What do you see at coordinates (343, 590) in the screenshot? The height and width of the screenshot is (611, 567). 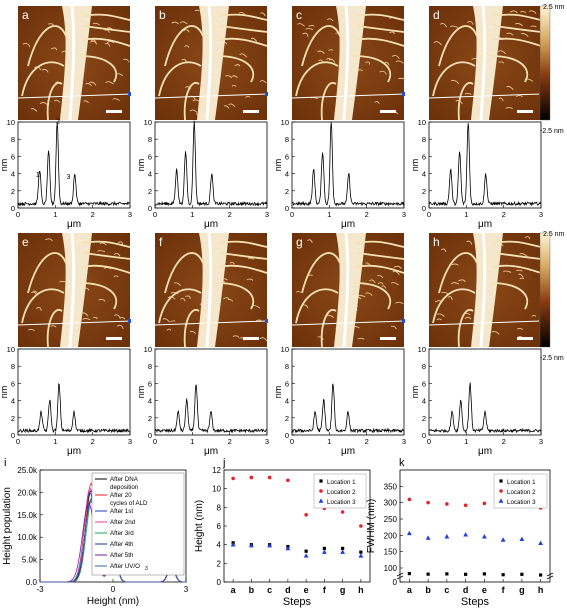 I see `x-tick-label: g` at bounding box center [343, 590].